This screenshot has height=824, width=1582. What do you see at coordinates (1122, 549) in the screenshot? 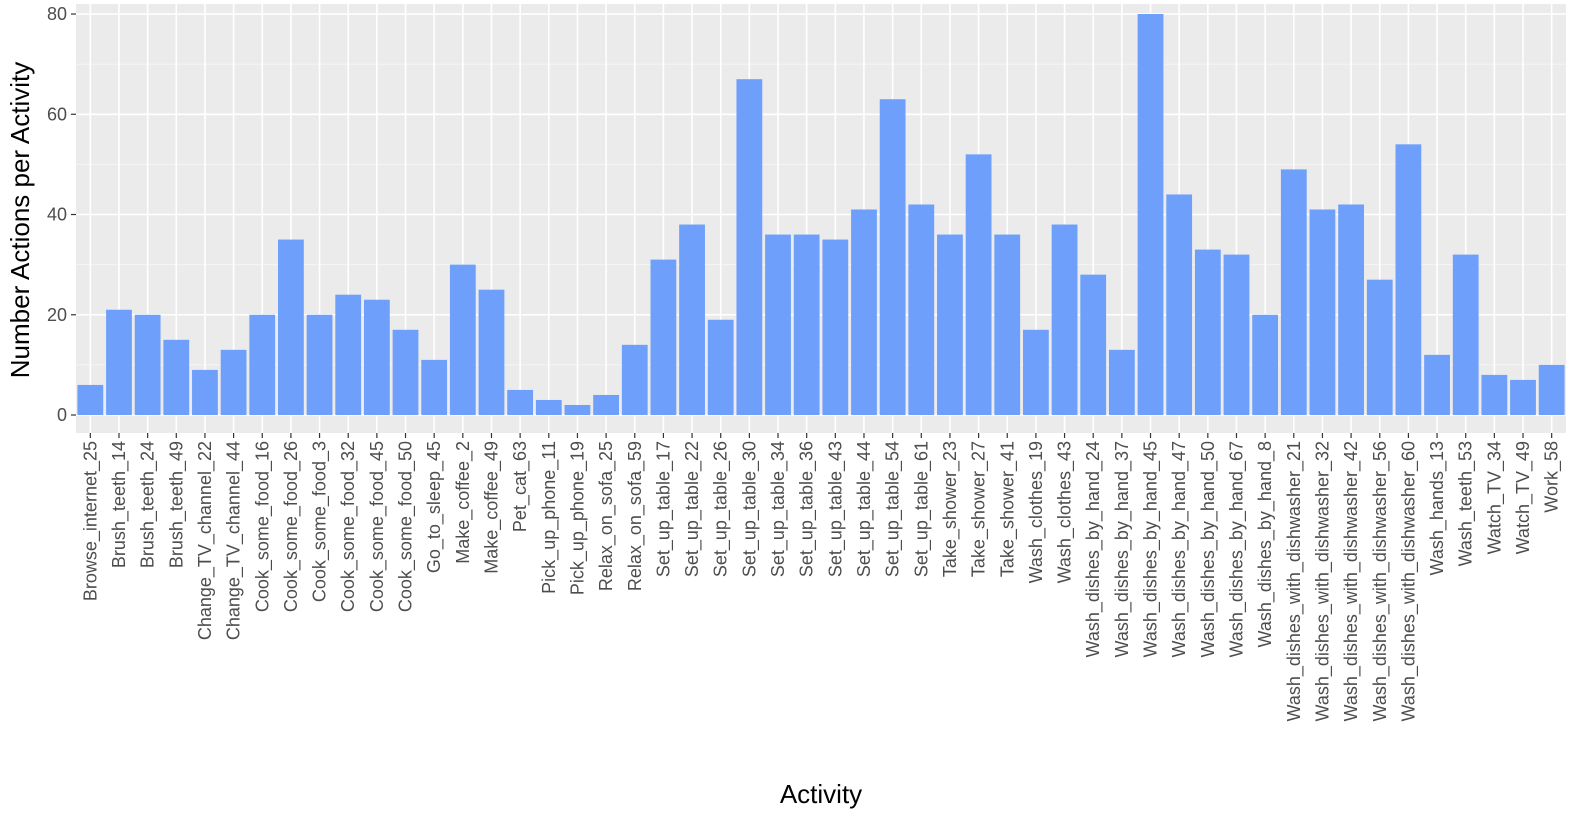
I see `x-tick-label: Wash_dishes_by_hand_37` at bounding box center [1122, 549].